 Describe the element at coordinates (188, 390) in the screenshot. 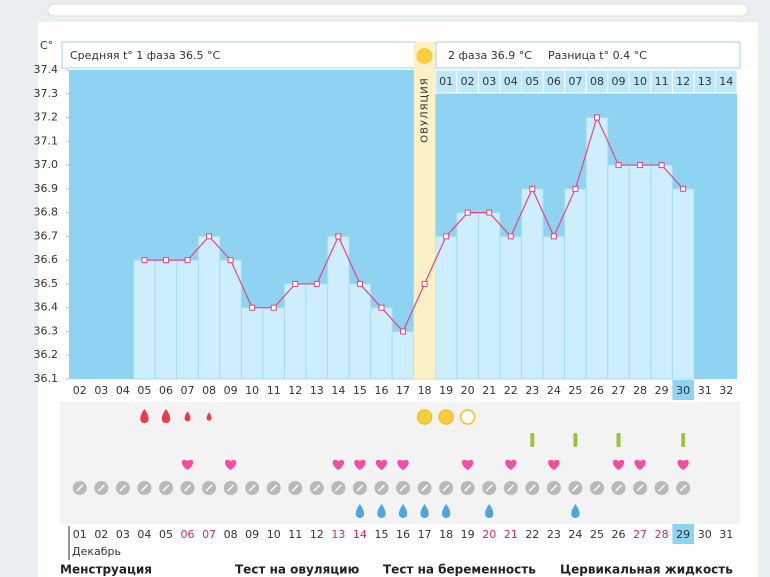

I see `x-tick-label: 07` at that location.